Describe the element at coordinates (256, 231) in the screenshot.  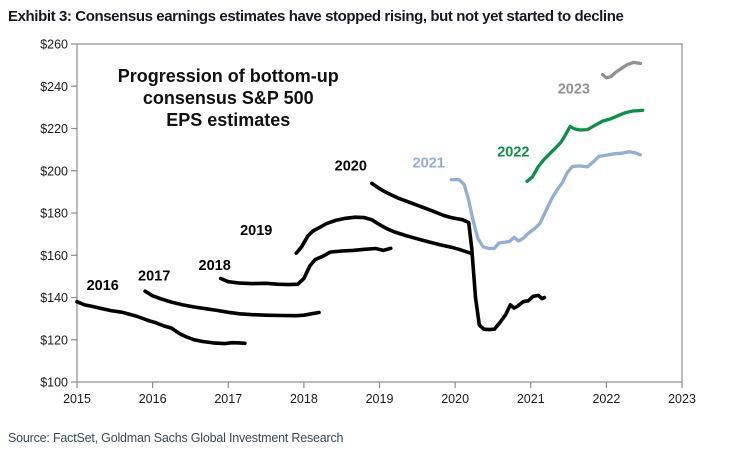
I see `series-label-2019: 2019` at that location.